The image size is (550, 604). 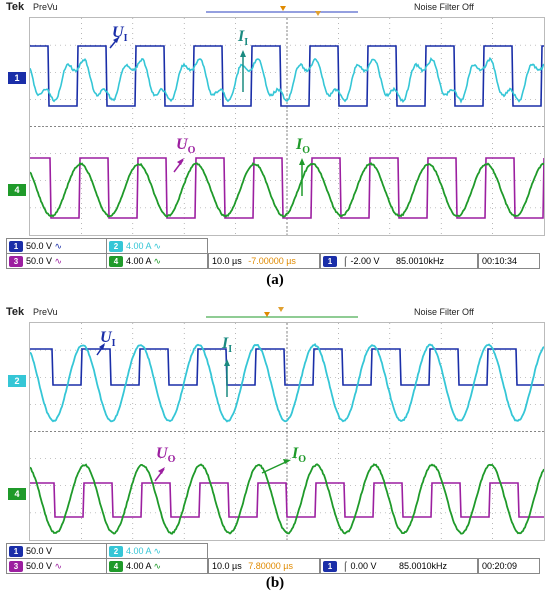 What do you see at coordinates (499, 261) in the screenshot?
I see `clock-value: 00:10:34` at bounding box center [499, 261].